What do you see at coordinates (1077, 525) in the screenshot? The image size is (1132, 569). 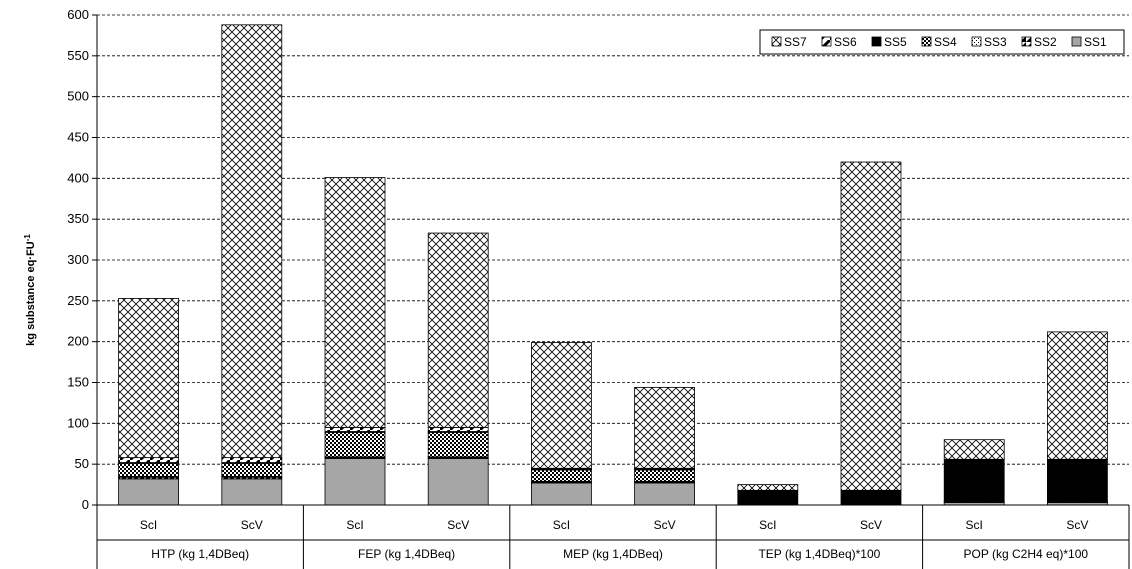 I see `x-category-label-9: ScV` at bounding box center [1077, 525].